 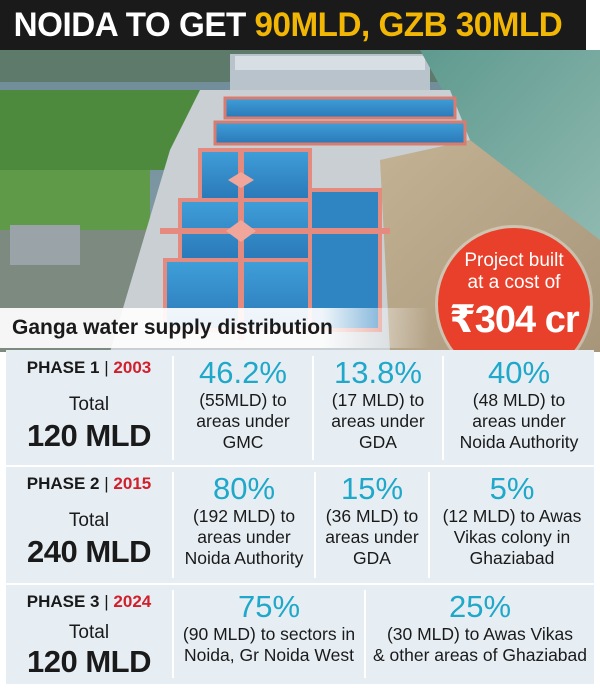 I want to click on share-cell: 15% (36 MLD) to areas under GDA, so click(x=372, y=525).